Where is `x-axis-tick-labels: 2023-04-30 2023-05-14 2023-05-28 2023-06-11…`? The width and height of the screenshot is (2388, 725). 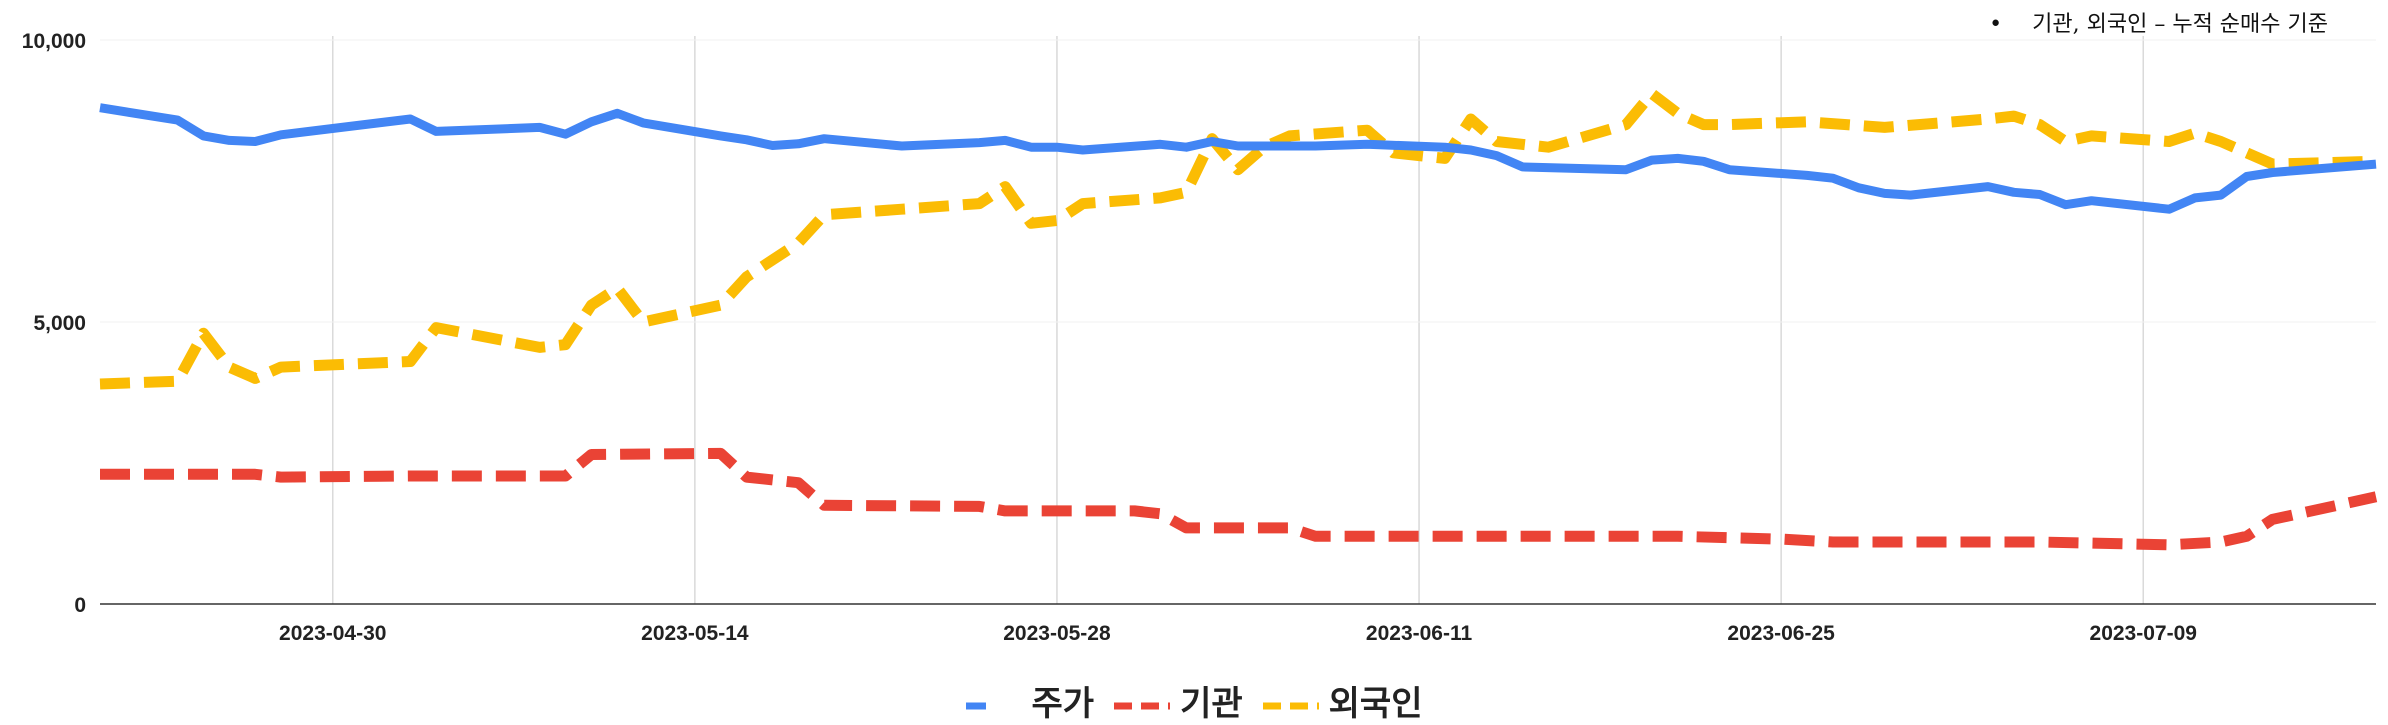
x-axis-tick-labels: 2023-04-30 2023-05-14 2023-05-28 2023-06-11… is located at coordinates (1238, 633).